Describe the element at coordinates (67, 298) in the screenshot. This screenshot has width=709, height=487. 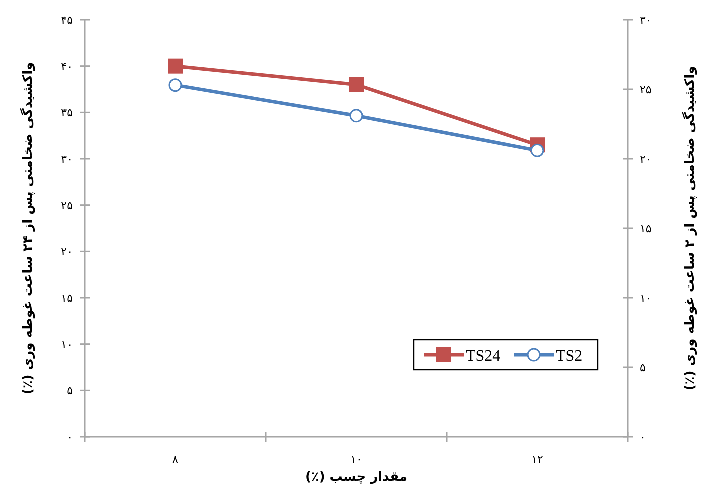
I see `y-tick-label: ۱۵` at that location.